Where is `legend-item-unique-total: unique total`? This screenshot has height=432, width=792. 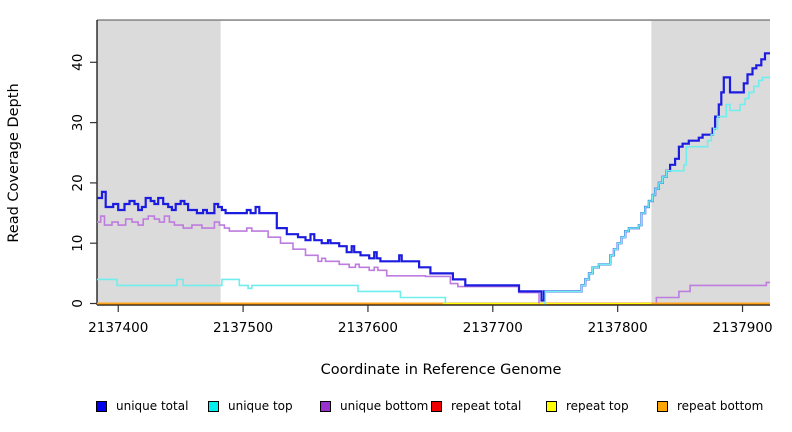
legend-item-unique-total: unique total is located at coordinates (142, 406).